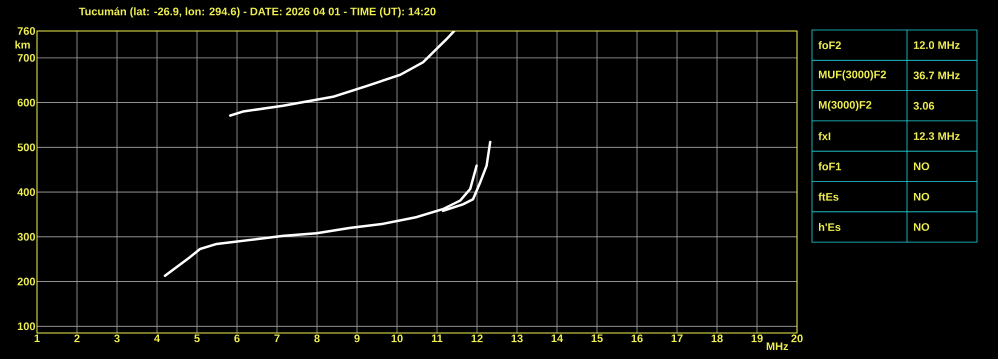 This screenshot has width=998, height=359. What do you see at coordinates (845, 105) in the screenshot?
I see `text: M(3000)F2` at bounding box center [845, 105].